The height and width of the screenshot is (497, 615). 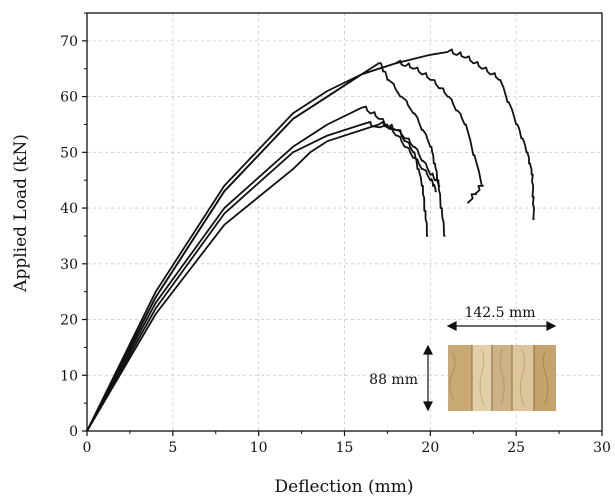 What do you see at coordinates (73, 226) in the screenshot?
I see `y-axis-ticks: 0 10 20 30 40 50 60 70` at bounding box center [73, 226].